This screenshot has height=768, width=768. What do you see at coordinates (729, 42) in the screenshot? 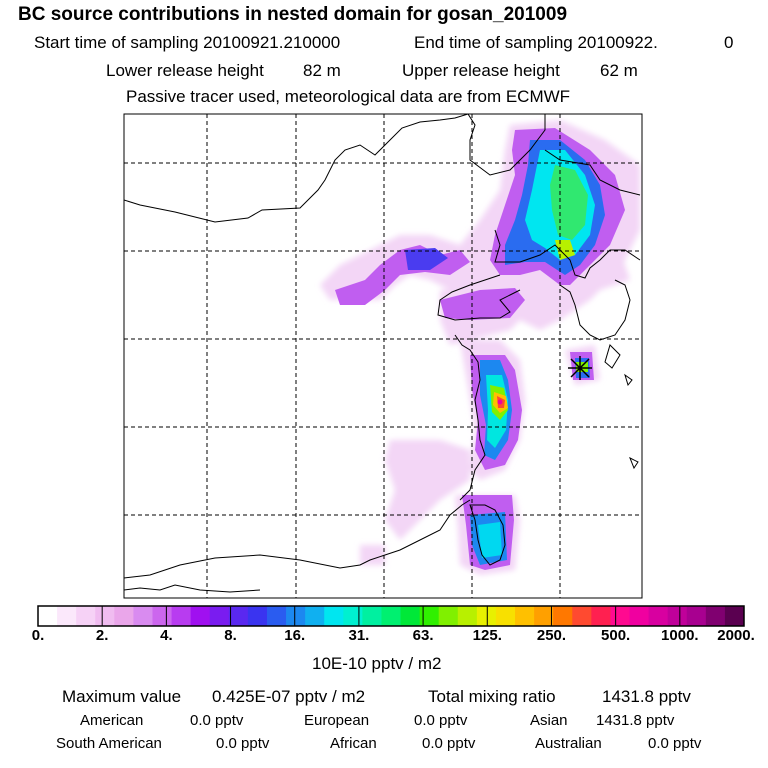
I see `end-time-value: 0` at bounding box center [729, 42].